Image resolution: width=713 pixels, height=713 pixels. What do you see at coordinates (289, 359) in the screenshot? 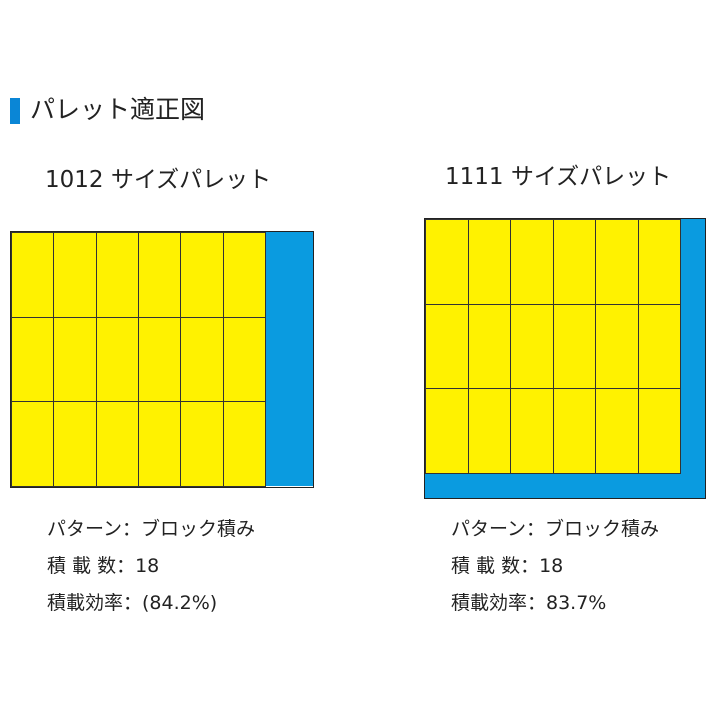
I see `pallet-margin` at bounding box center [289, 359].